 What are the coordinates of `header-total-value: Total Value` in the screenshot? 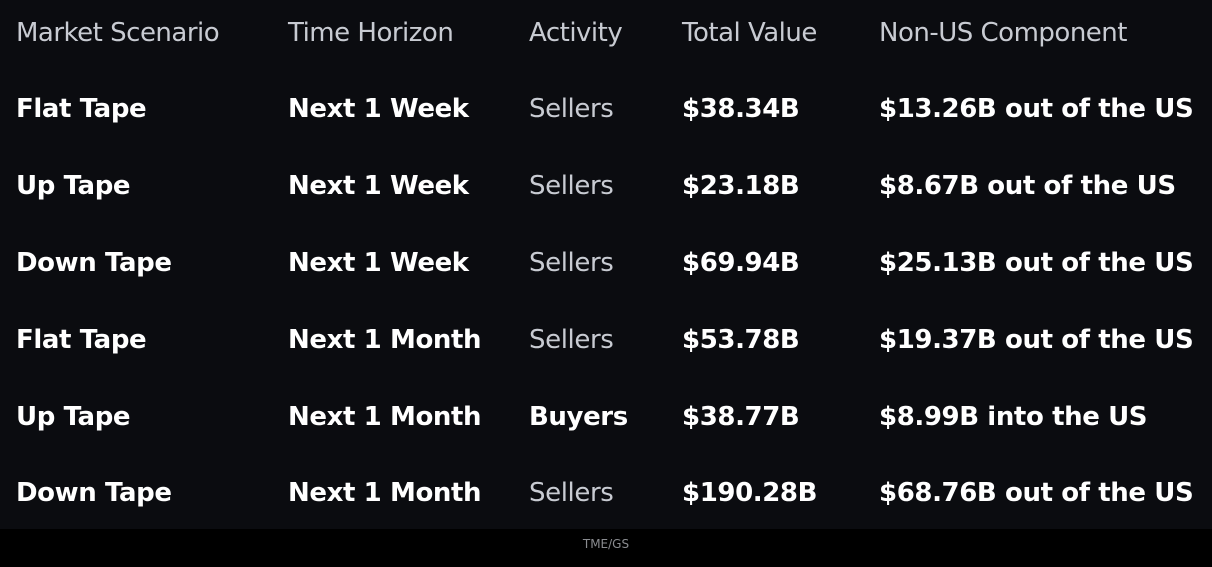 It's located at (749, 33).